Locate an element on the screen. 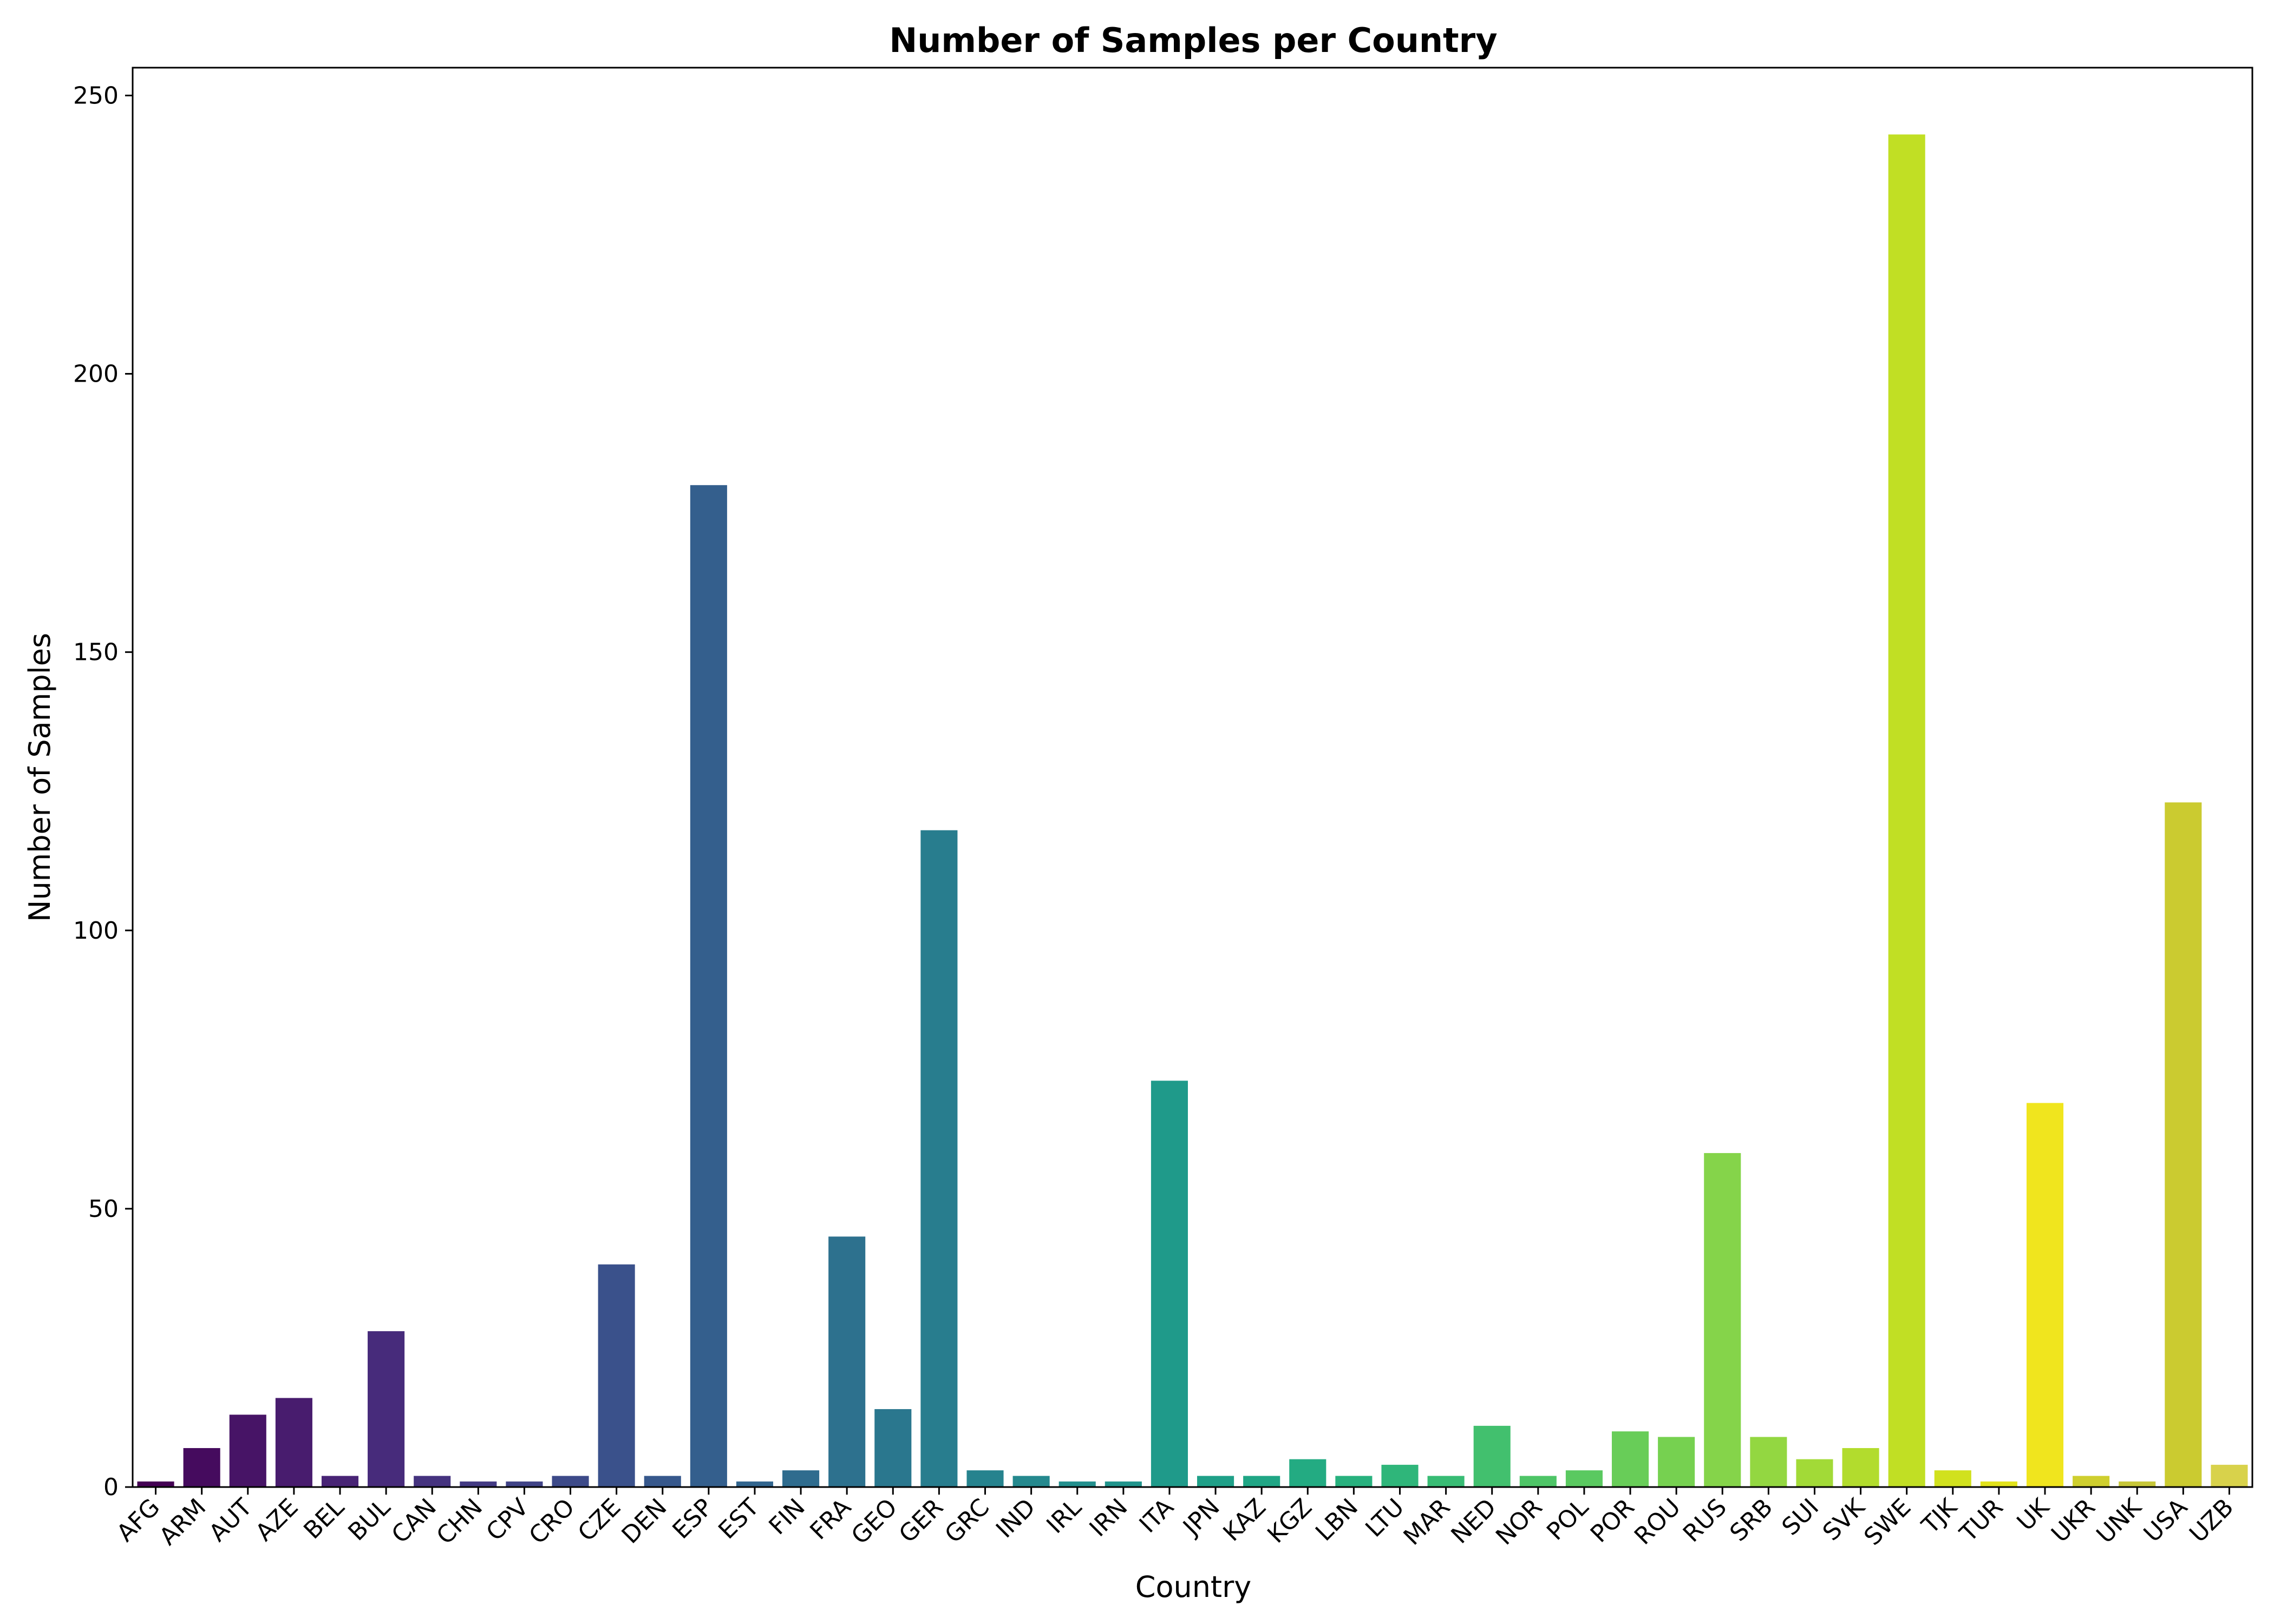 This screenshot has width=2274, height=1624. bar-cro is located at coordinates (571, 1481).